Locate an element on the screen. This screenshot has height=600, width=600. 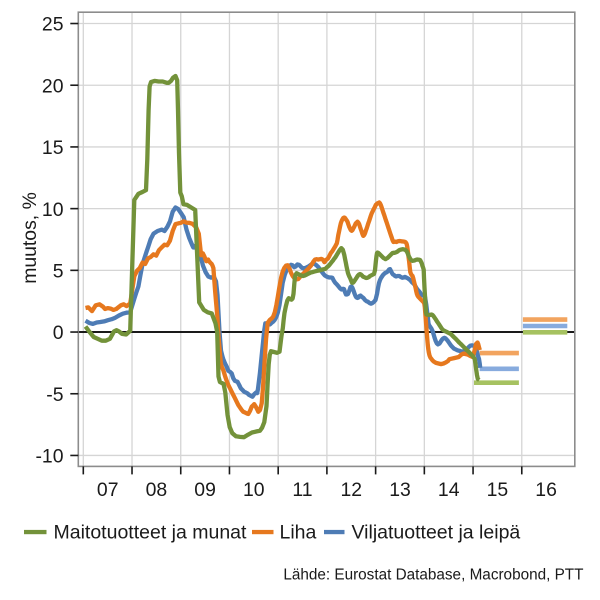
svg-text: 12 is located at coordinates (352, 490).